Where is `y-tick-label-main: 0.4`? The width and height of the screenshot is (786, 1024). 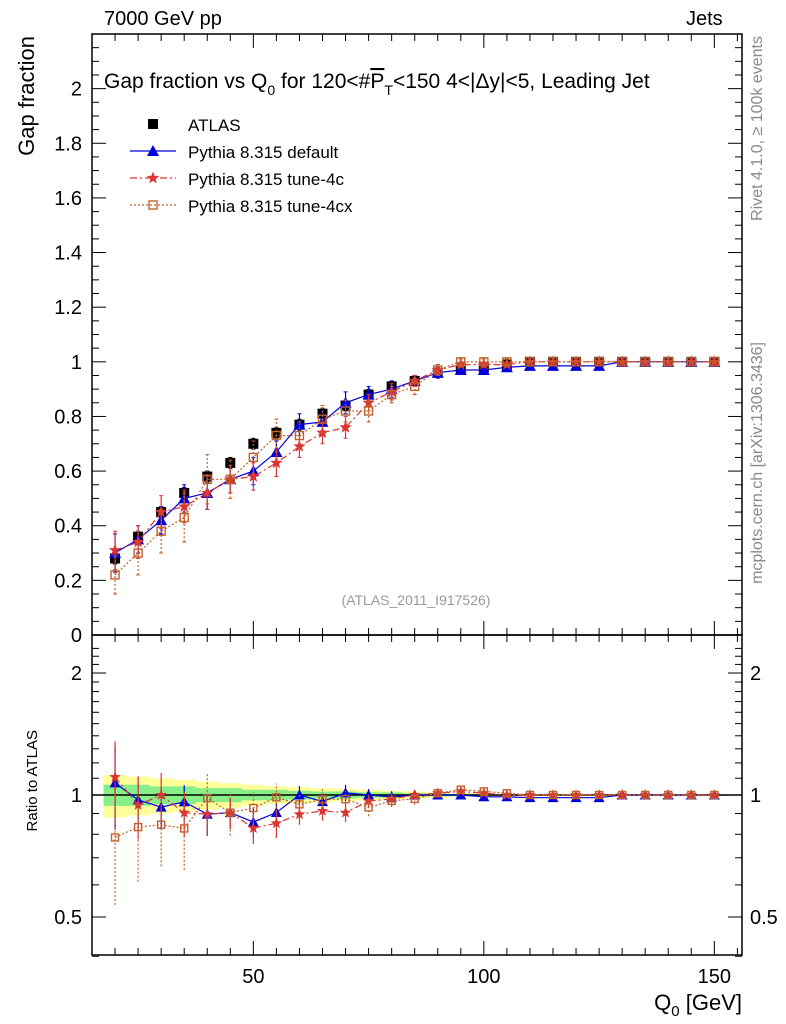
y-tick-label-main: 0.4 is located at coordinates (68, 527).